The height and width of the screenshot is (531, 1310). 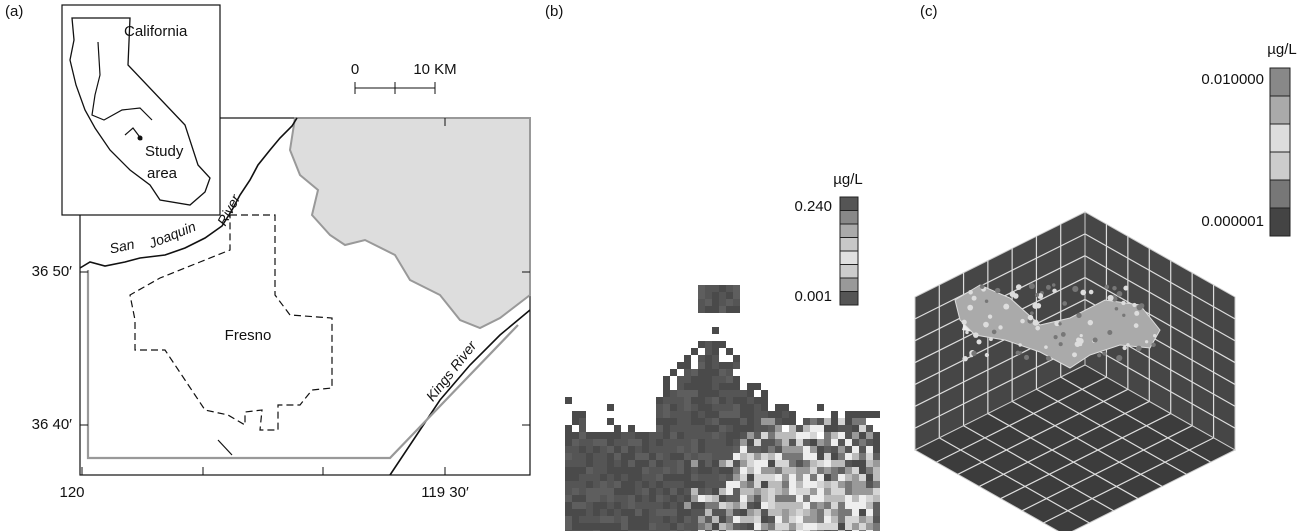 I want to click on study-area-dot, so click(x=140, y=138).